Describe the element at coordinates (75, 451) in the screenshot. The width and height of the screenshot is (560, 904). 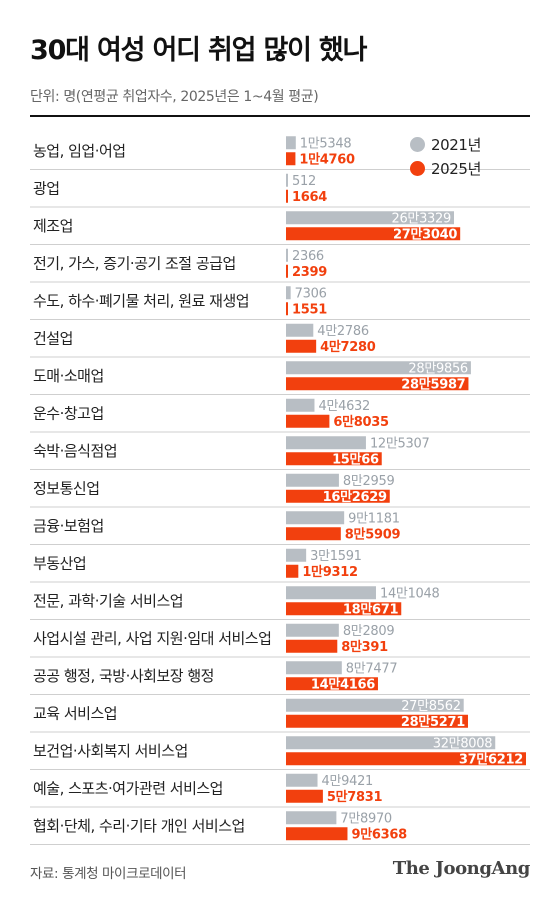
I see `category-label: 숙박·음식점업` at that location.